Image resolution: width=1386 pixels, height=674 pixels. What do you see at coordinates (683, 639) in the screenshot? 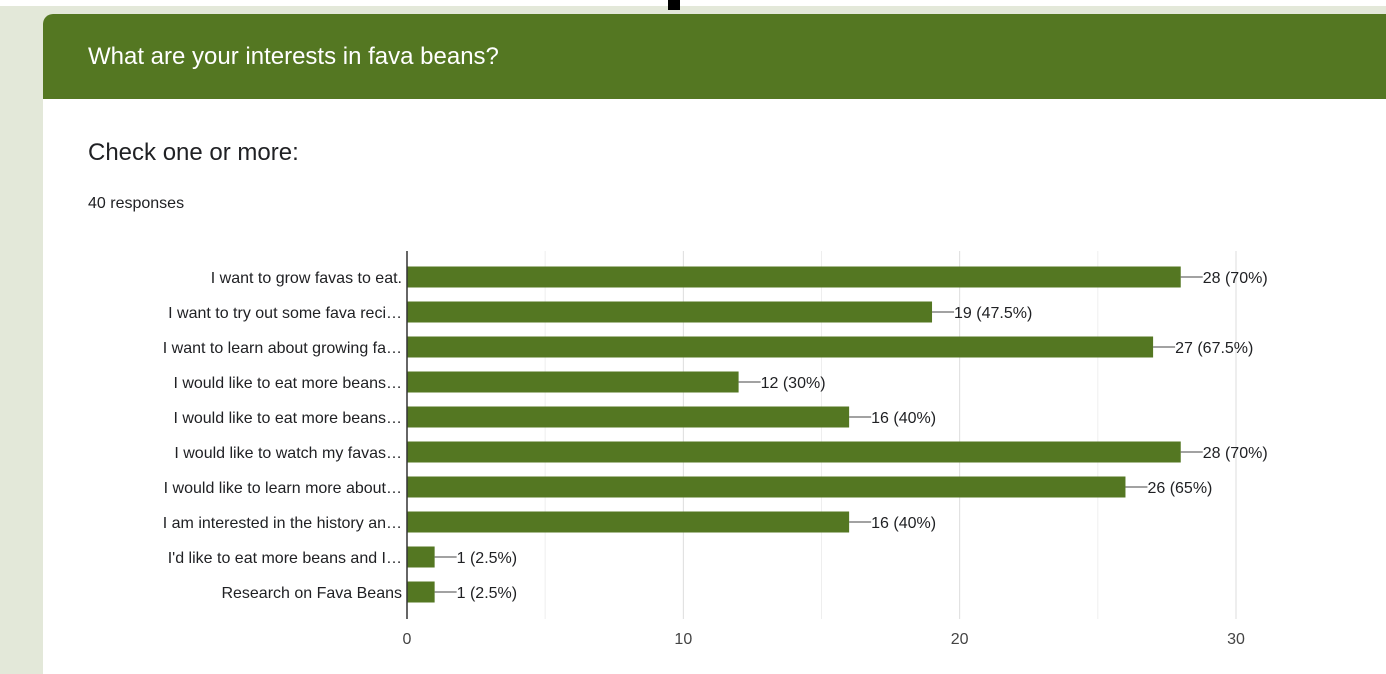
I see `x-tick-label: 10` at bounding box center [683, 639].